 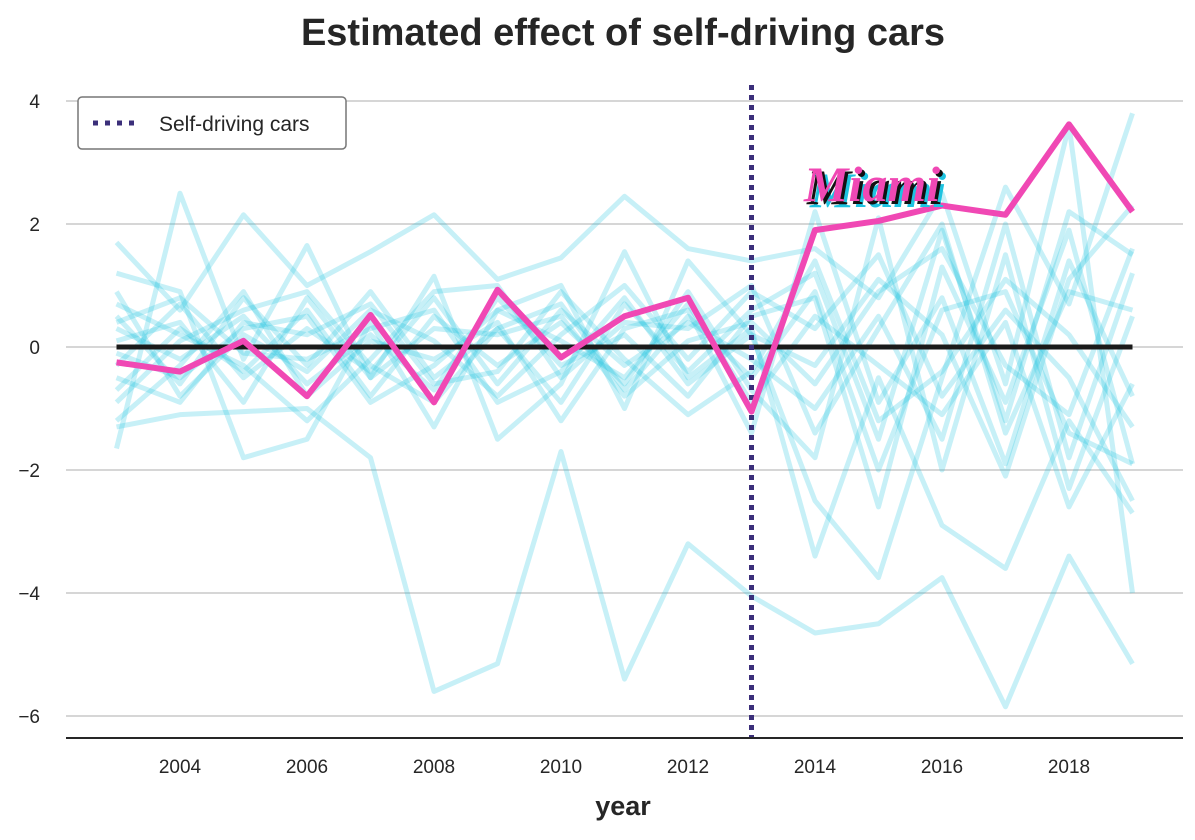 What do you see at coordinates (815, 767) in the screenshot?
I see `x-tick-label: 2014` at bounding box center [815, 767].